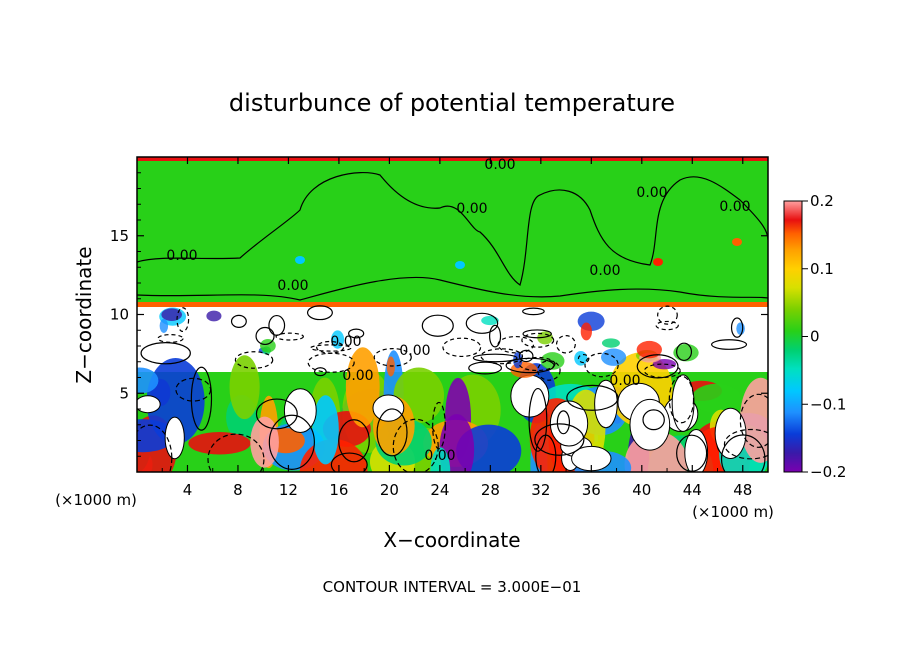 The height and width of the screenshot is (654, 904). What do you see at coordinates (452, 103) in the screenshot?
I see `chart-title: disturbunce of potential temperature` at bounding box center [452, 103].